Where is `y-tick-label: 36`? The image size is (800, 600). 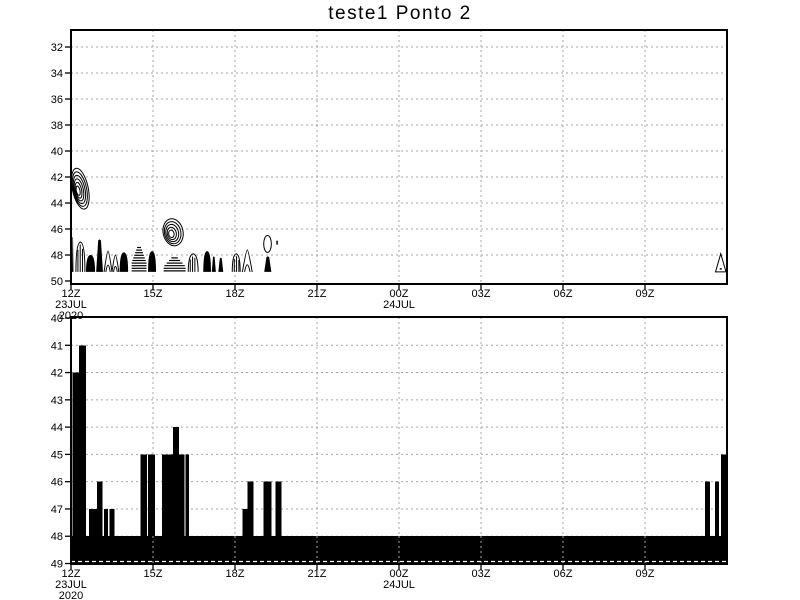 y-tick-label: 36 is located at coordinates (57, 100).